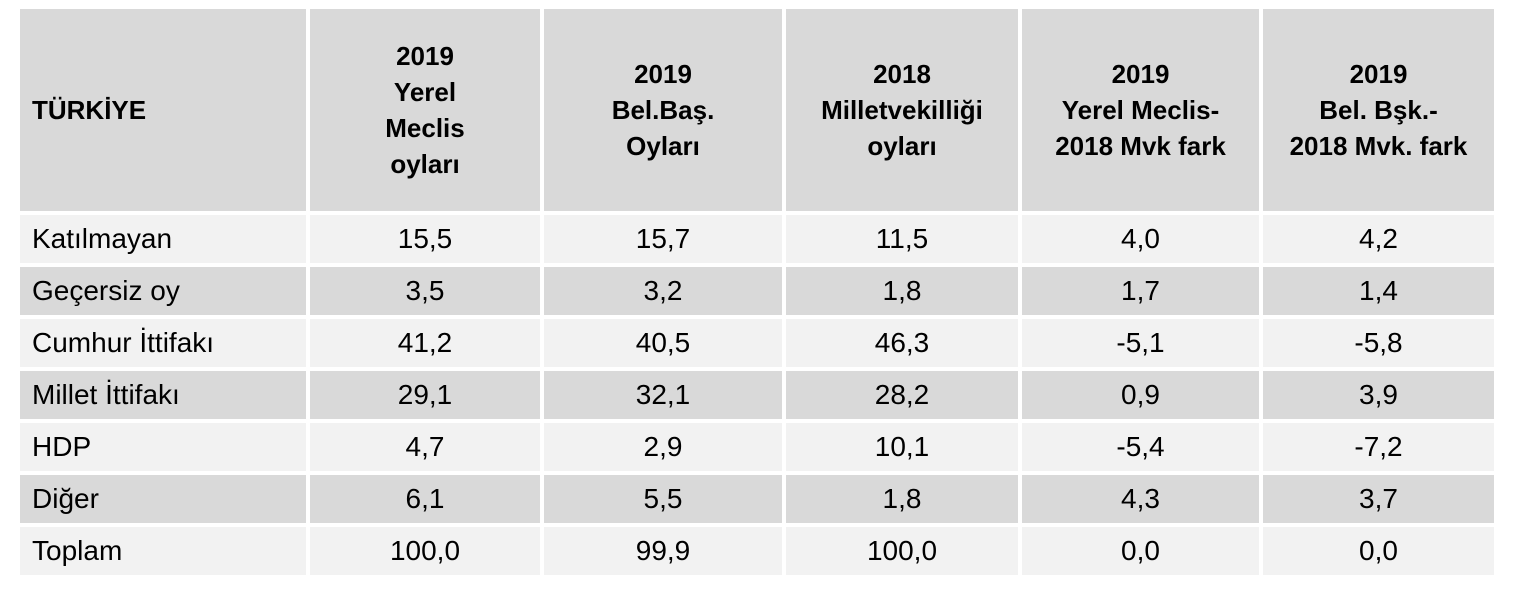 The width and height of the screenshot is (1524, 600). What do you see at coordinates (425, 343) in the screenshot?
I see `row-value: 41,2` at bounding box center [425, 343].